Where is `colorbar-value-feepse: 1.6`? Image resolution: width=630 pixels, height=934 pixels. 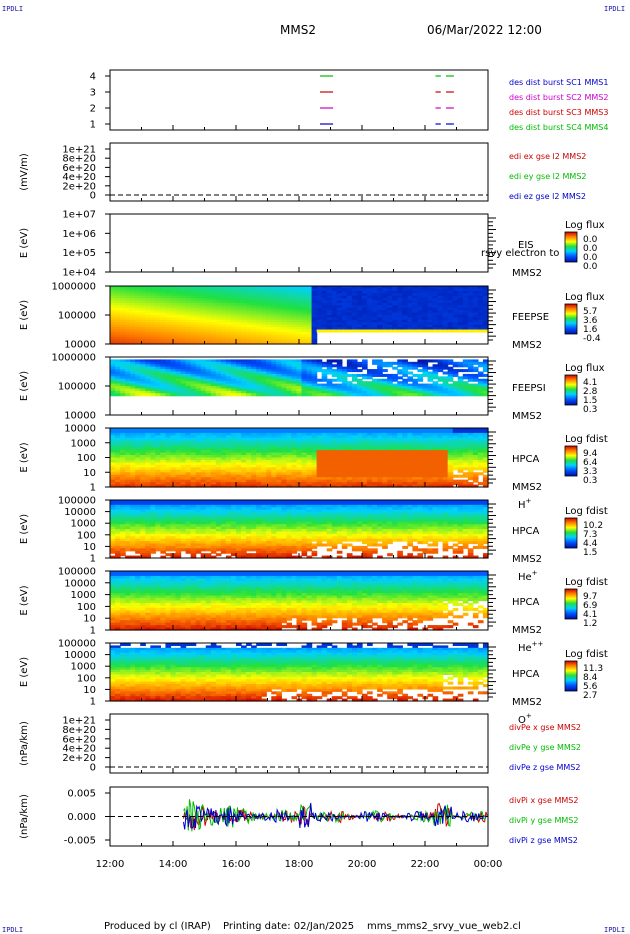
colorbar-value-feepse: 1.6 is located at coordinates (590, 330).